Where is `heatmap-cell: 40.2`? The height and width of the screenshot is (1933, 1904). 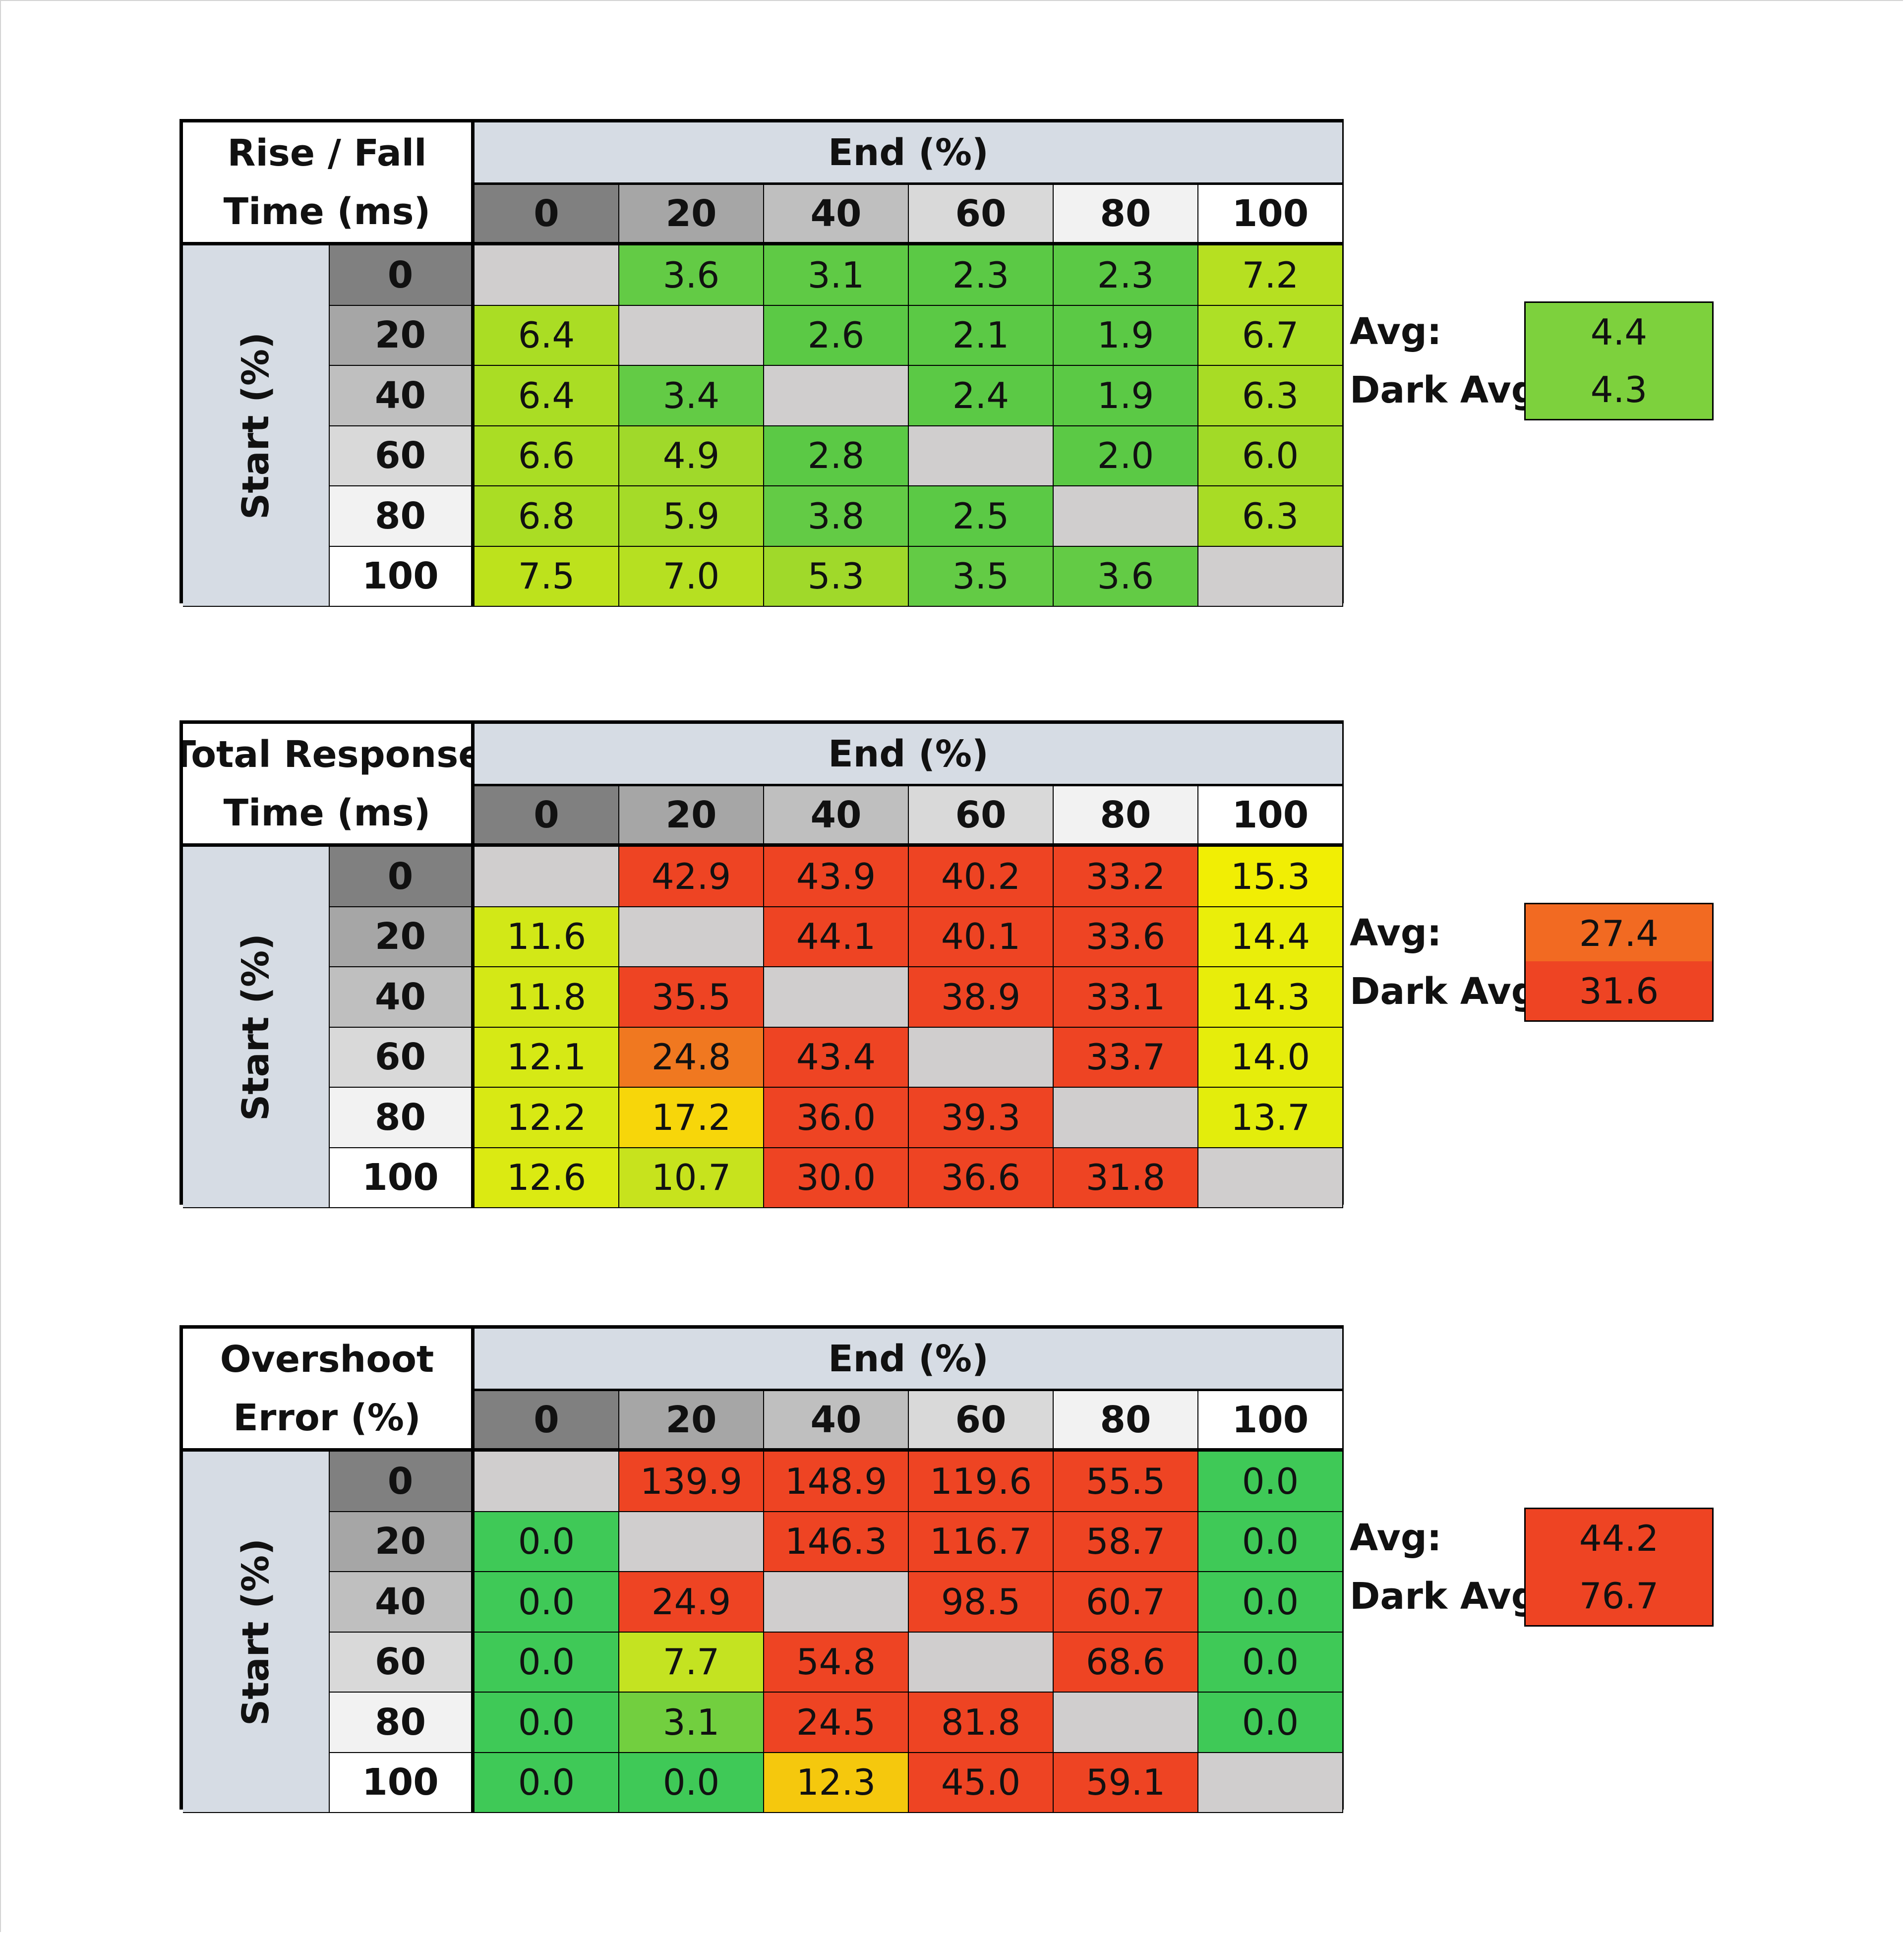 heatmap-cell: 40.2 is located at coordinates (981, 877).